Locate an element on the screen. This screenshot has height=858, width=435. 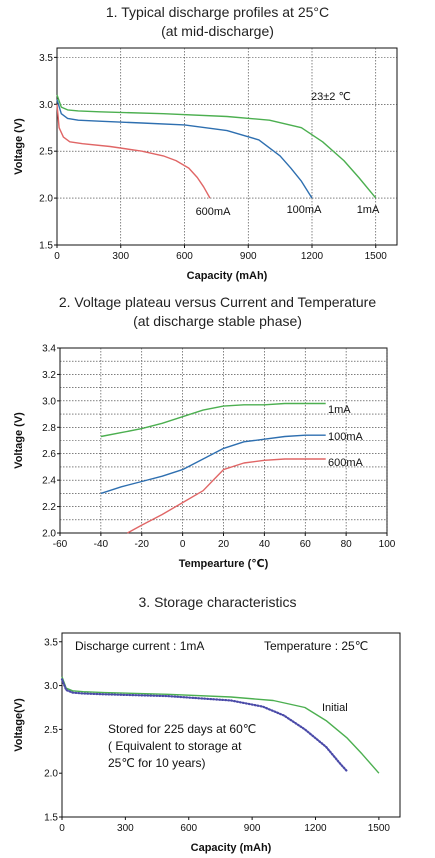
x-tick-label: 20 is located at coordinates (224, 544).